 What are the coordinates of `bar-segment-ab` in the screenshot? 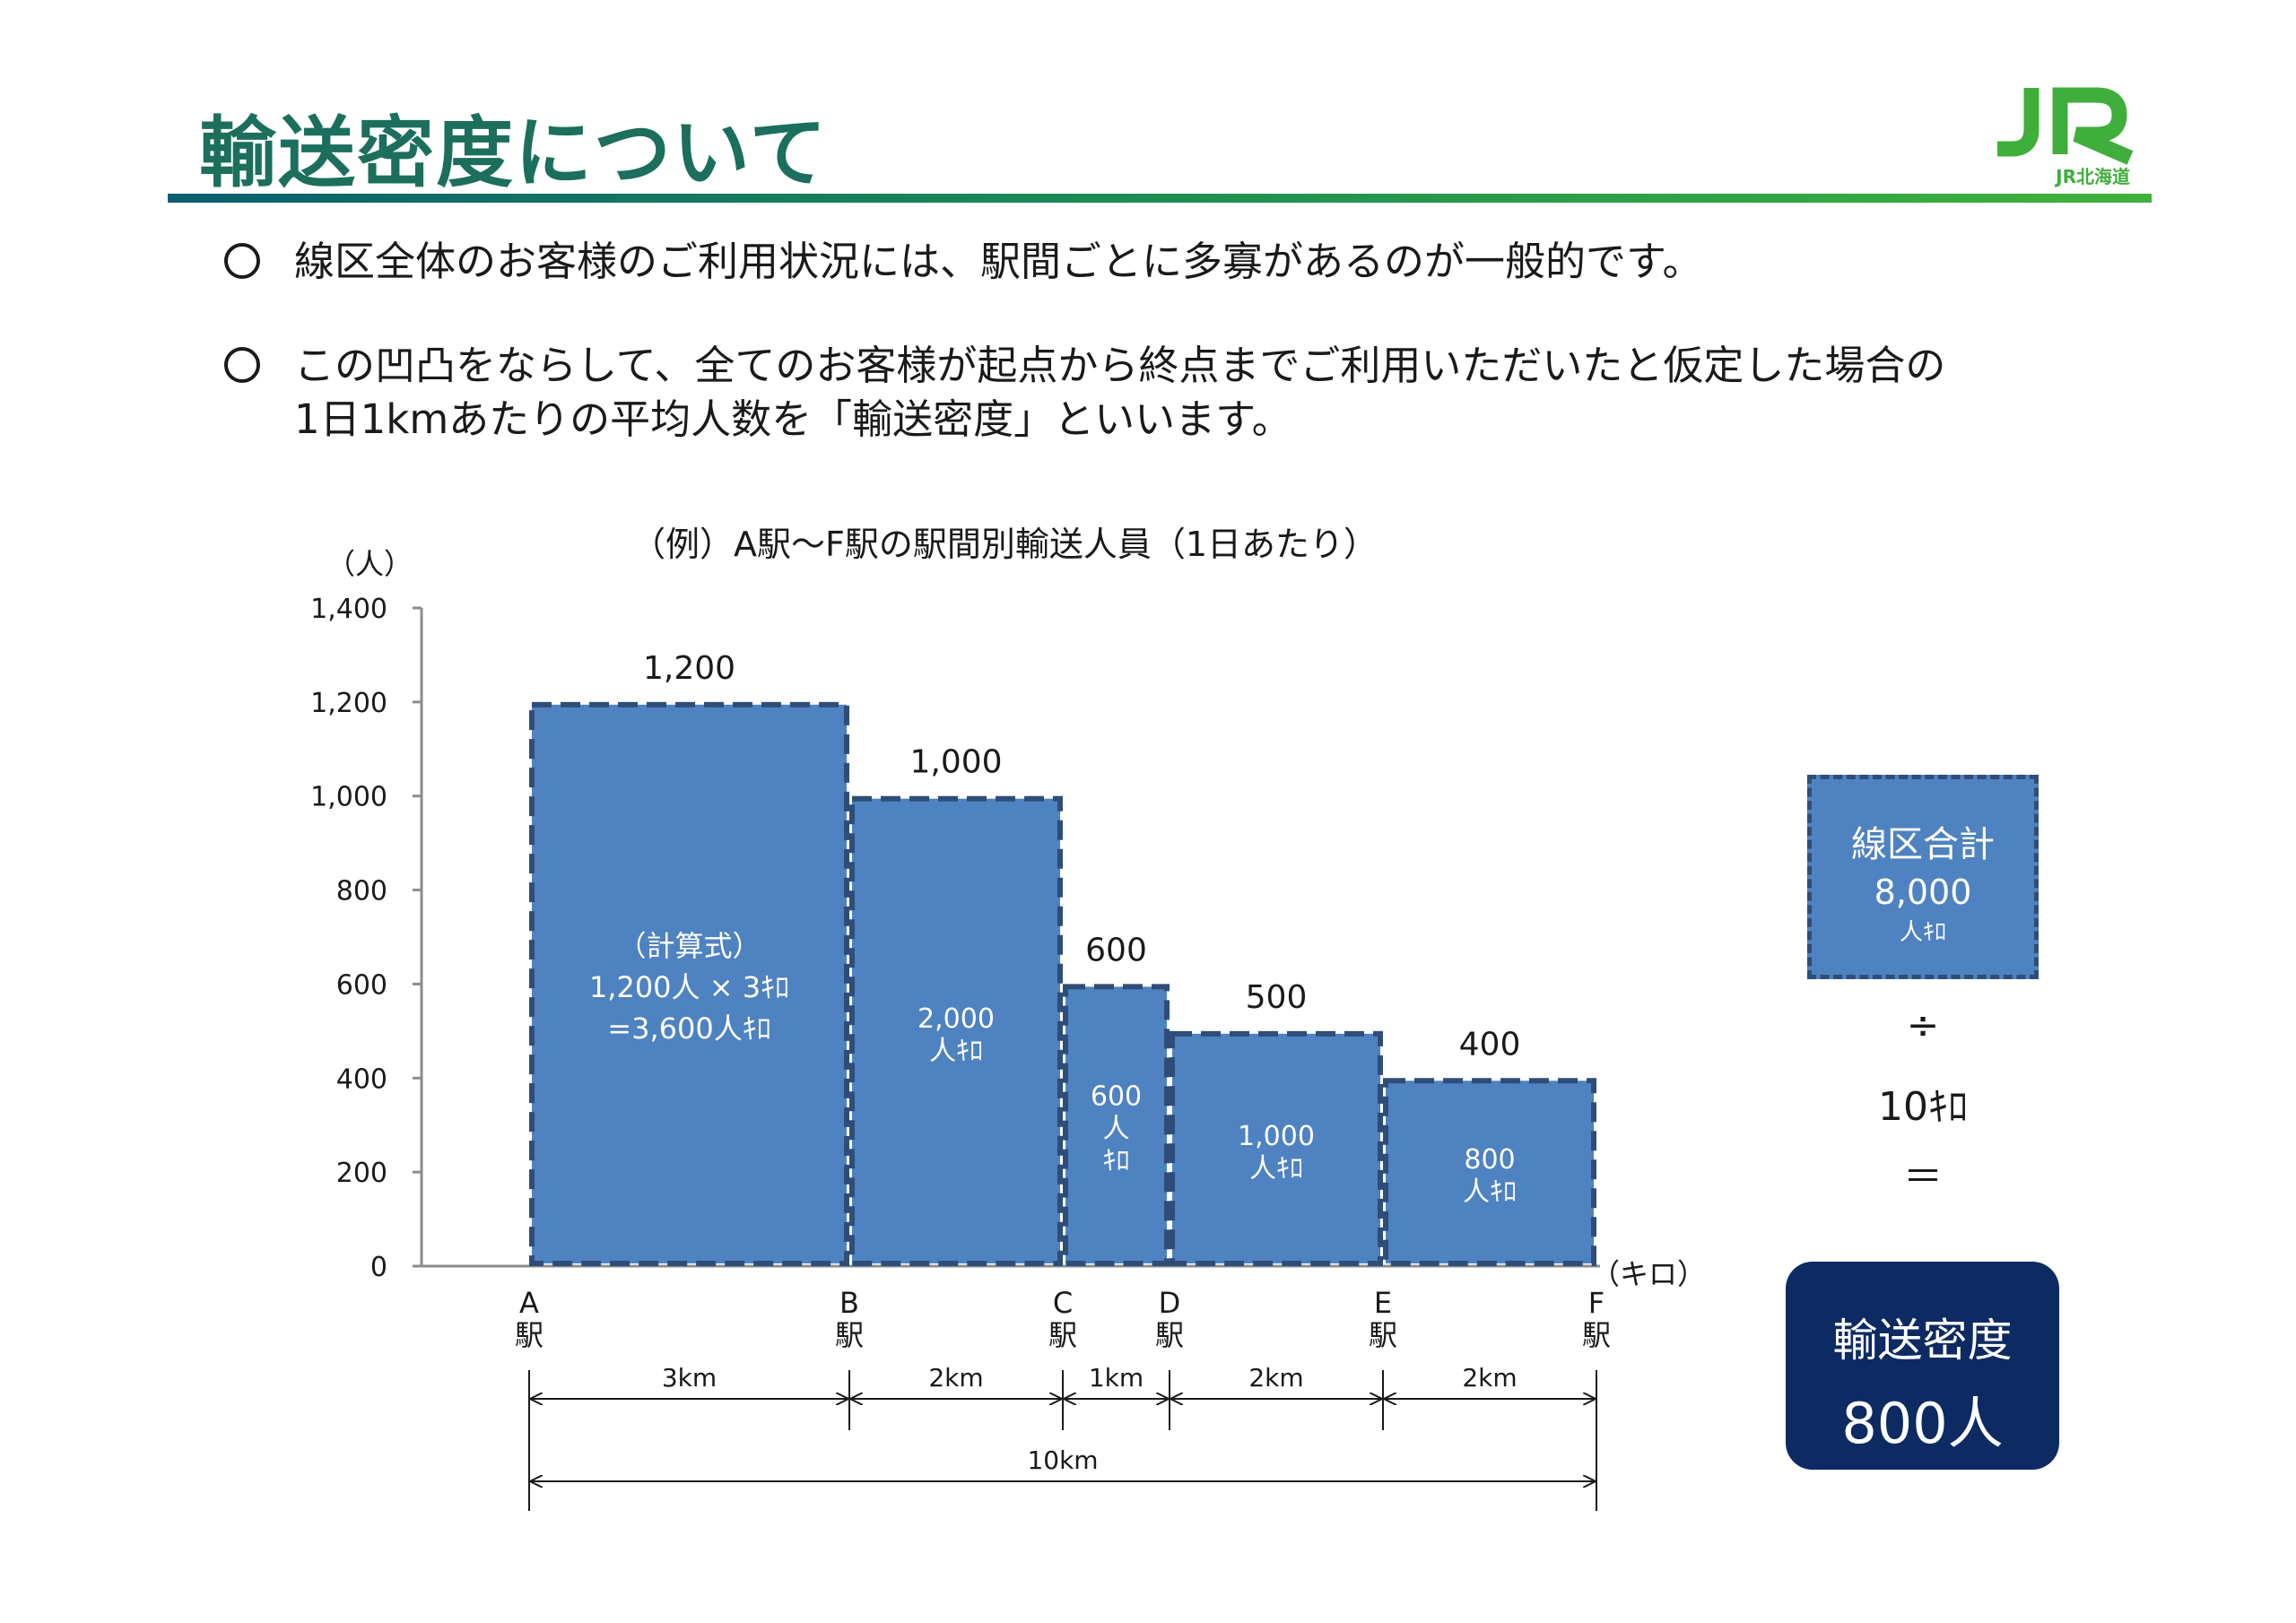 It's located at (689, 983).